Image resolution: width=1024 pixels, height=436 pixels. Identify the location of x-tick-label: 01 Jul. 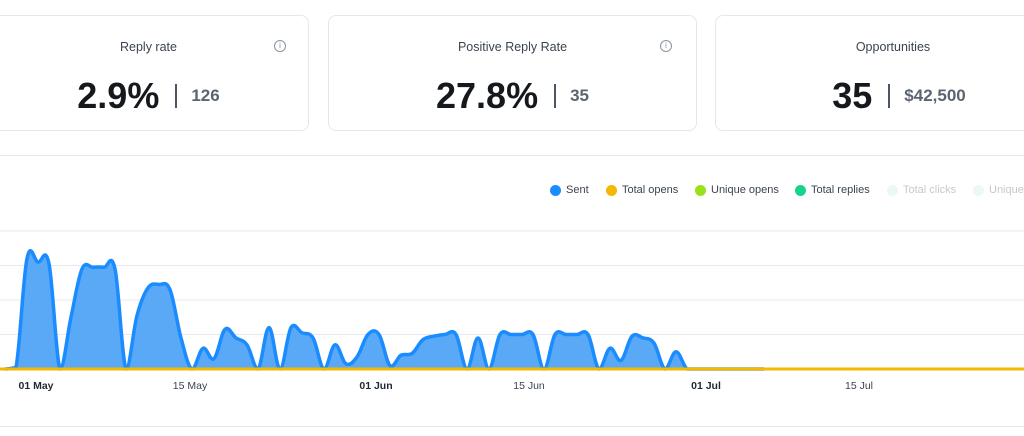
(706, 386).